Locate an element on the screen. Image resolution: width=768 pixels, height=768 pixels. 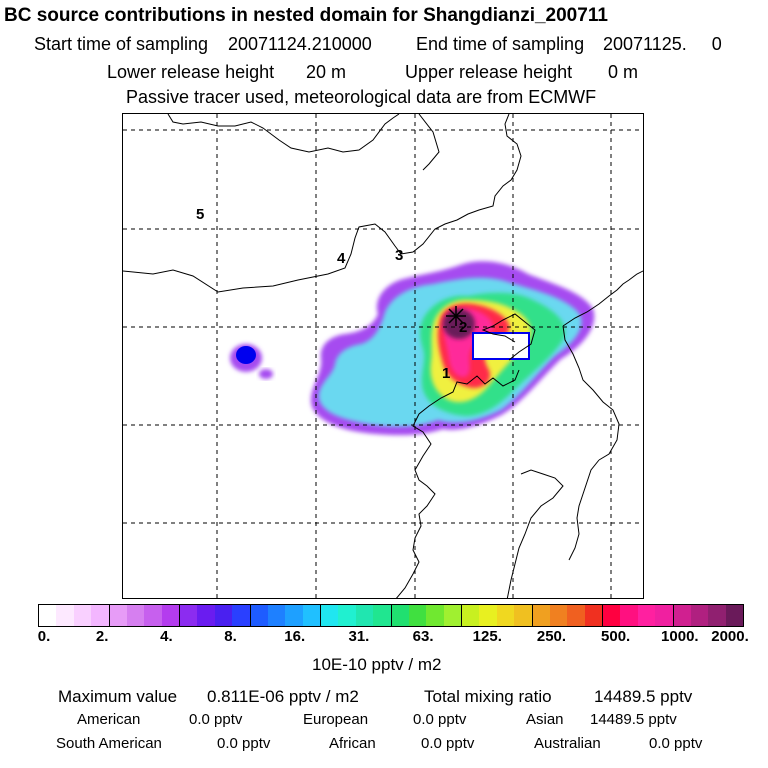
end-time-label: End time of sampling is located at coordinates (500, 44).